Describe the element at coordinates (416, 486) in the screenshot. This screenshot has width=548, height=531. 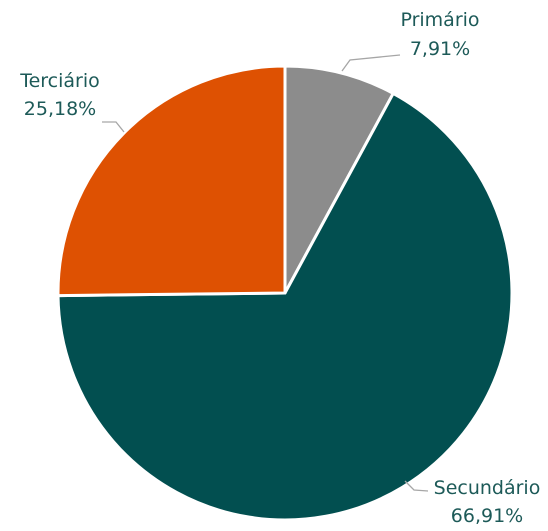
I see `leader-line-secundario` at that location.